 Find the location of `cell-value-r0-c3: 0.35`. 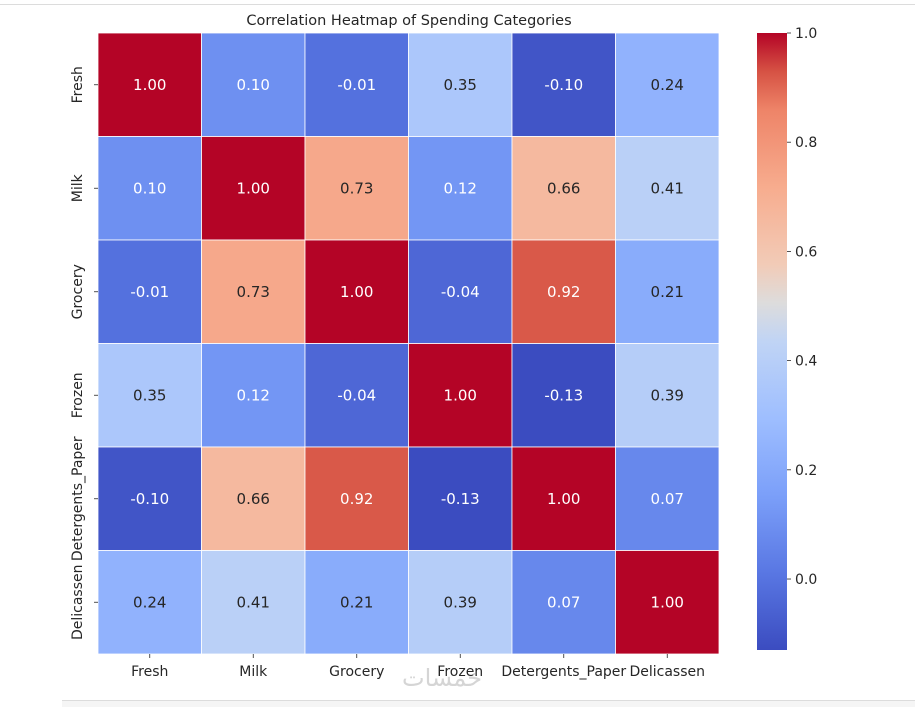

cell-value-r0-c3: 0.35 is located at coordinates (460, 85).